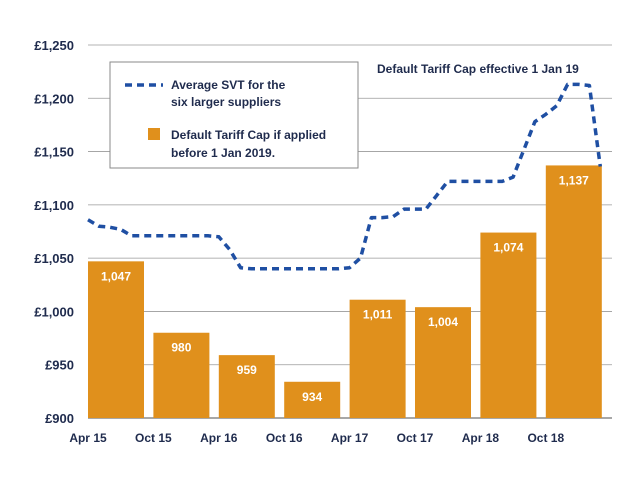  I want to click on y-tick-label: £950, so click(59, 365).